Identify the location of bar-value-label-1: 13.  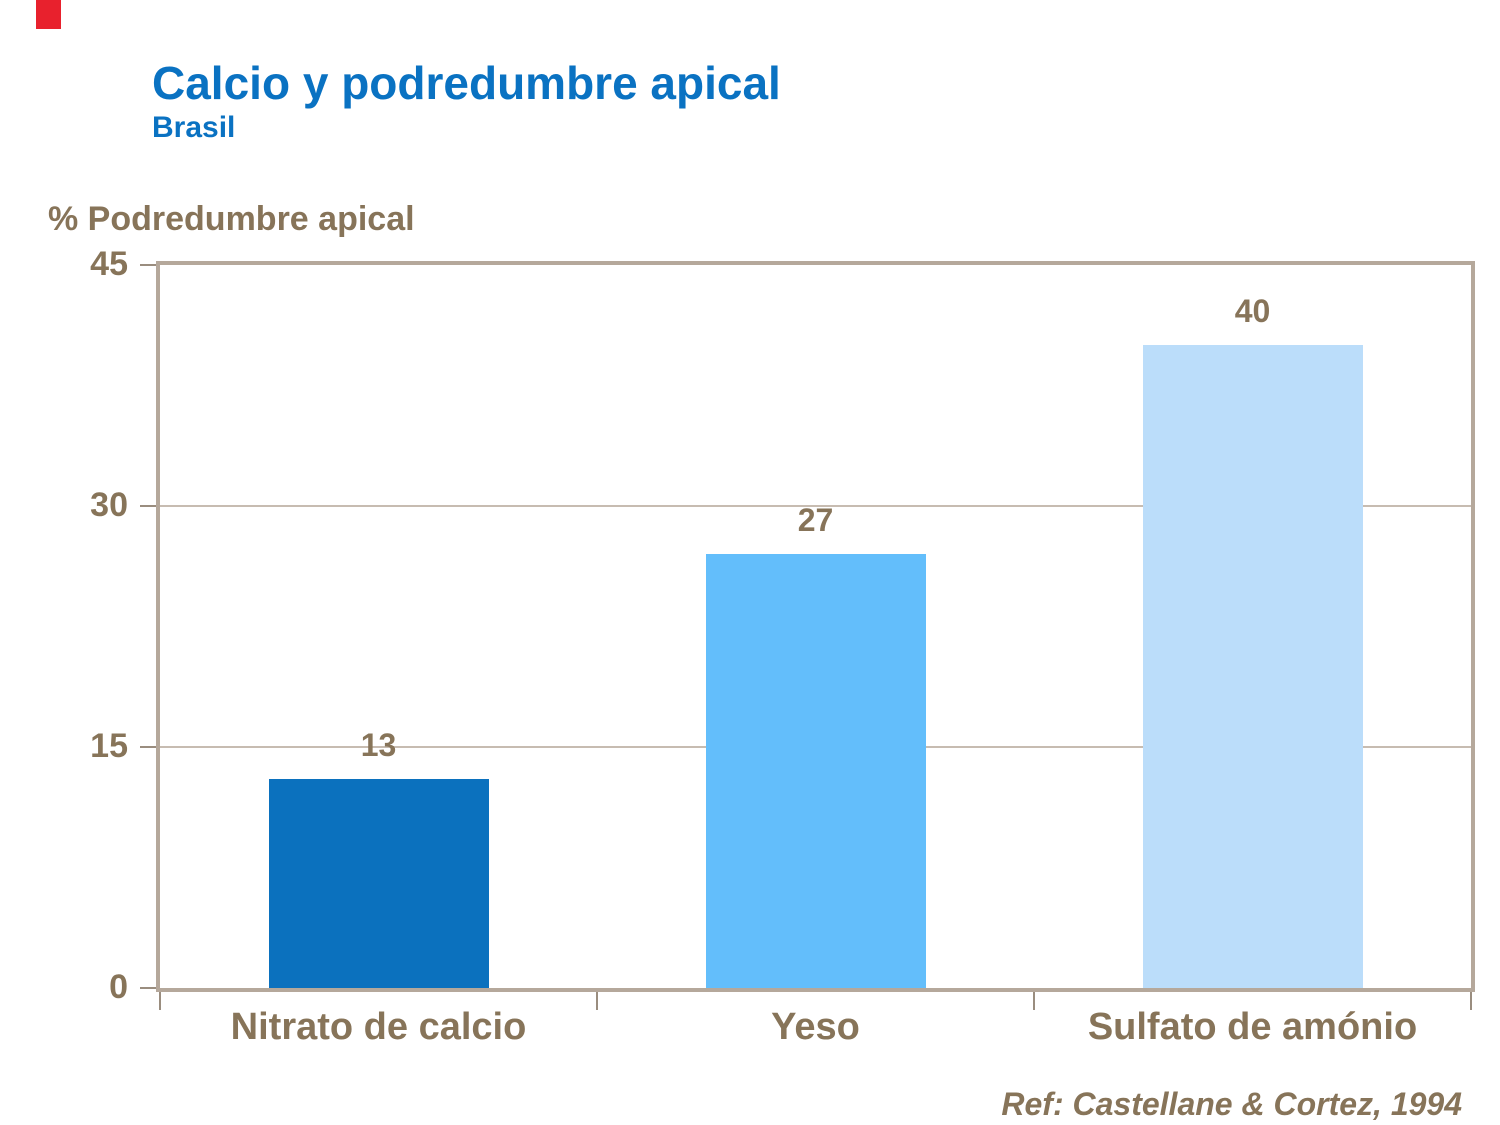
(378, 745).